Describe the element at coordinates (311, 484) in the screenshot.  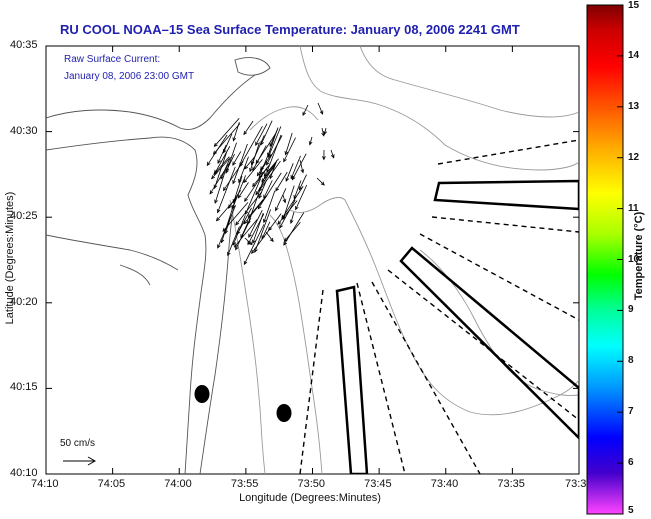
I see `x-tick-label: 73:50` at that location.